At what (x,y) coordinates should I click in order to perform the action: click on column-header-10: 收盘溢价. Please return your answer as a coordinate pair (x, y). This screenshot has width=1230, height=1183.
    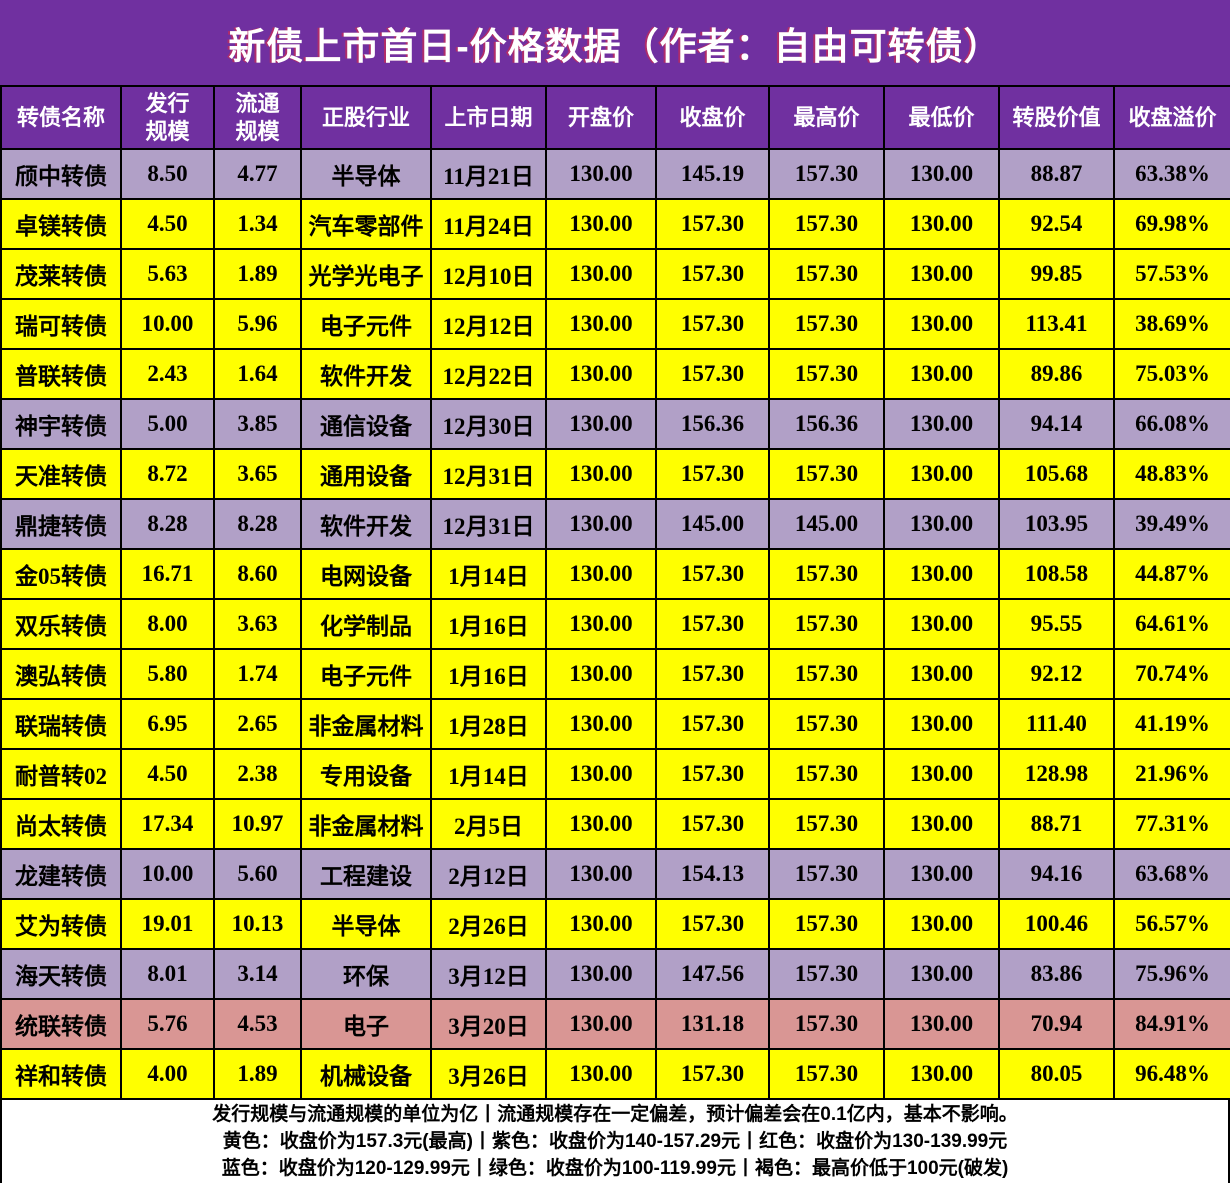
    Looking at the image, I should click on (1171, 117).